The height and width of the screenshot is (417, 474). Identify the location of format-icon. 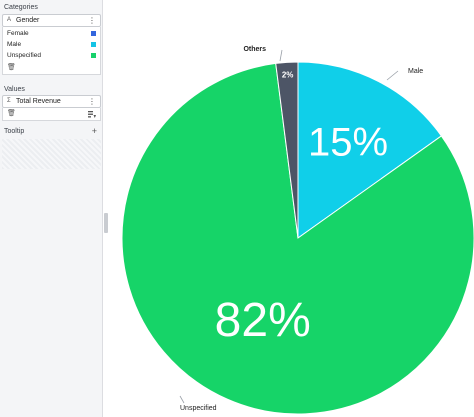
(92, 114).